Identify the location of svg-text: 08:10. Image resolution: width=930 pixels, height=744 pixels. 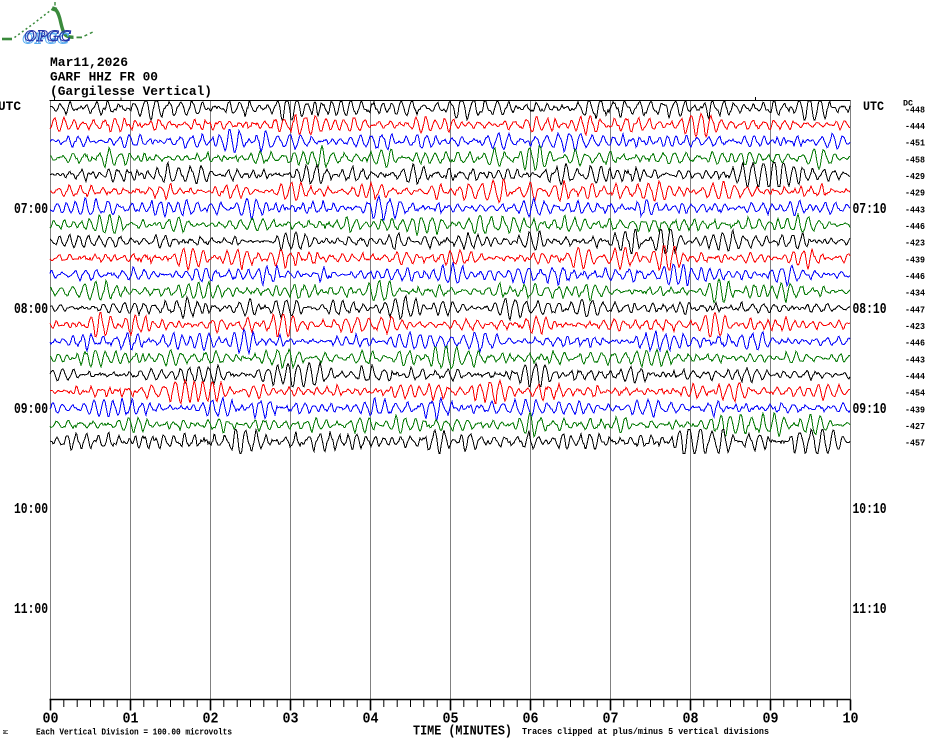
(870, 309).